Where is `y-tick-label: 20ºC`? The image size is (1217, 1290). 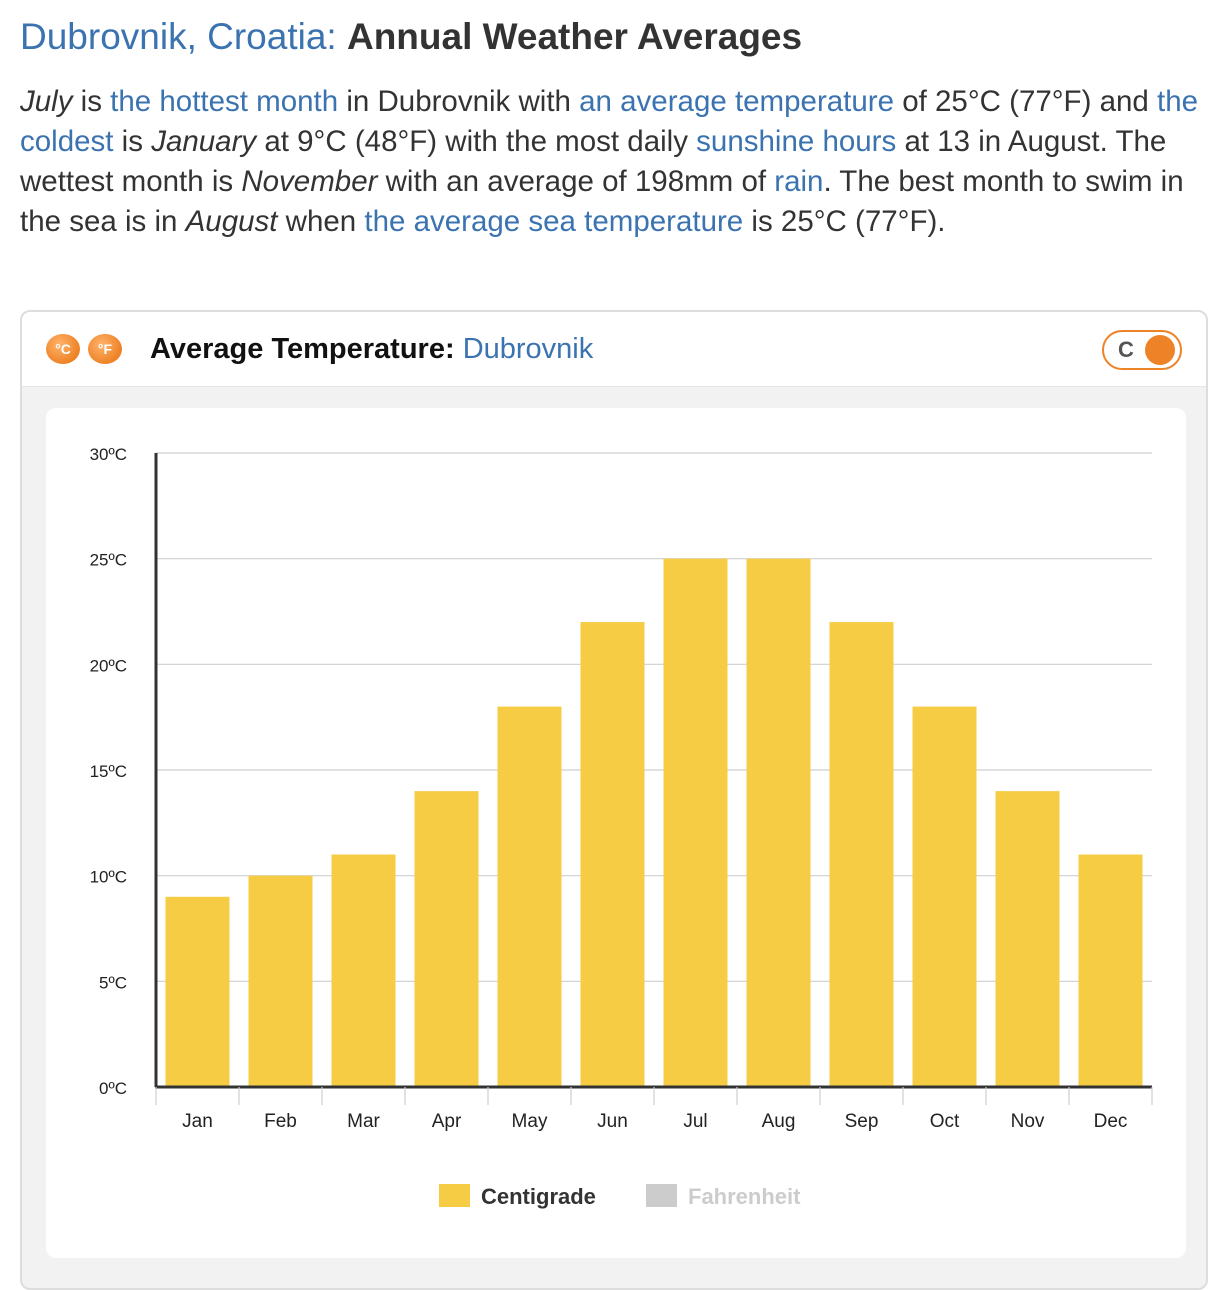
y-tick-label: 20ºC is located at coordinates (108, 665).